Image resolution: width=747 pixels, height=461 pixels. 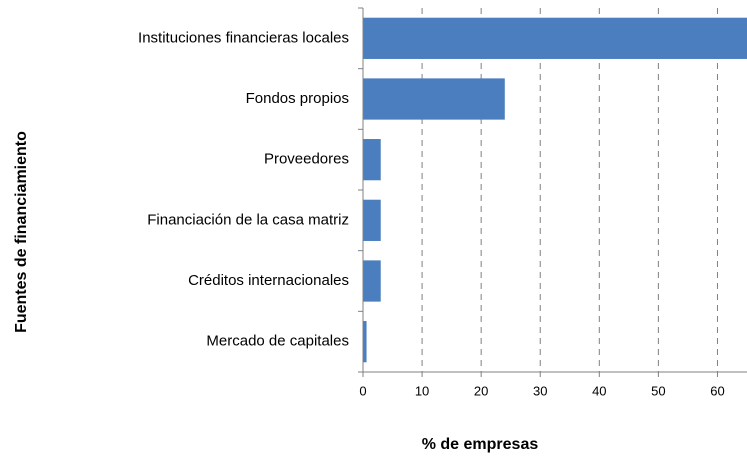 I want to click on x-tick-label: 60, so click(x=717, y=390).